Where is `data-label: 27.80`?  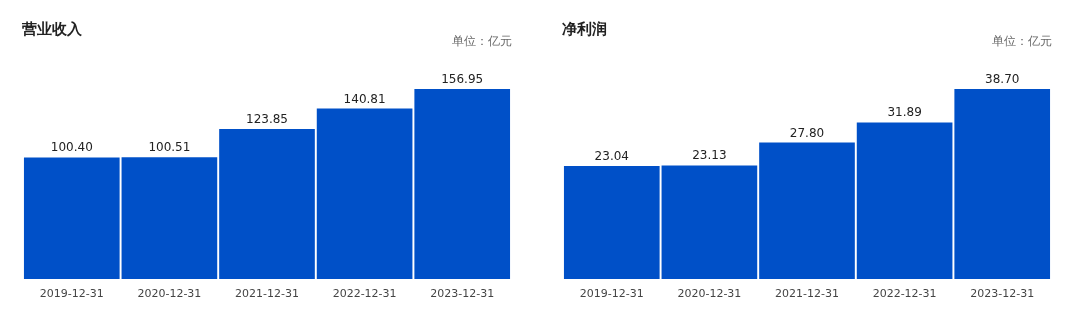
data-label: 27.80 is located at coordinates (807, 132).